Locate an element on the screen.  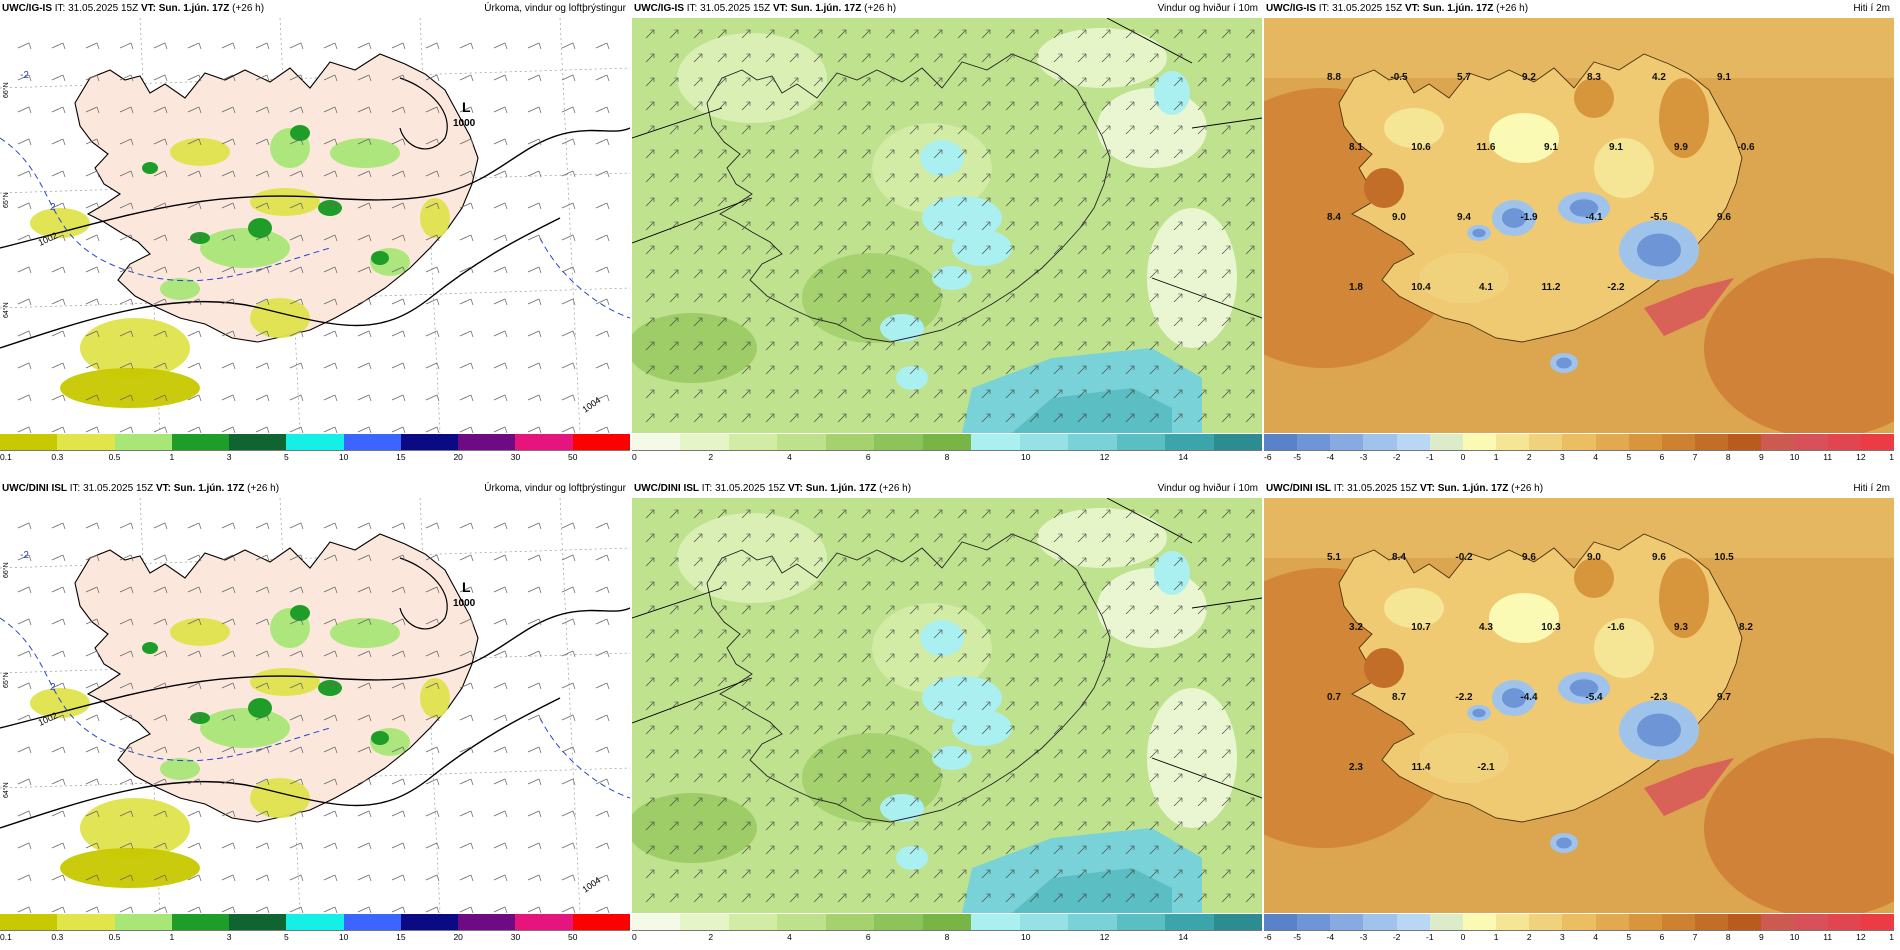
temperature-value-label: 5.7 is located at coordinates (1464, 77).